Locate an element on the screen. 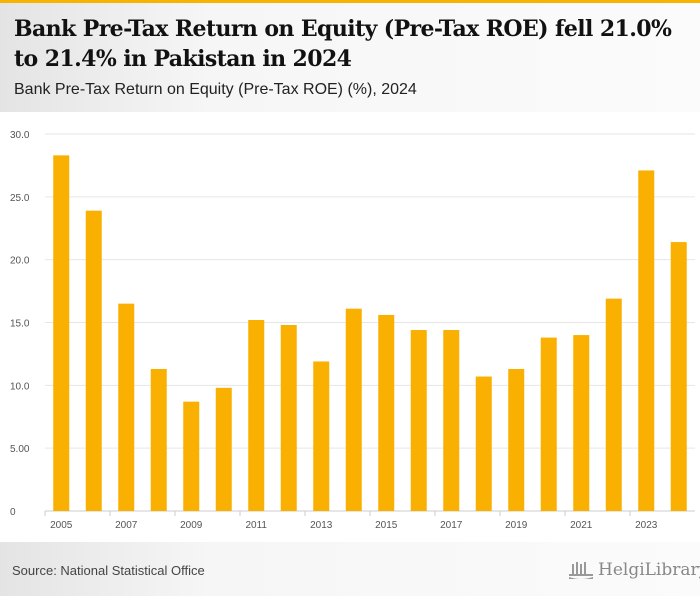 This screenshot has width=700, height=596. helgi-library-logo: HelgiLibrary. is located at coordinates (634, 570).